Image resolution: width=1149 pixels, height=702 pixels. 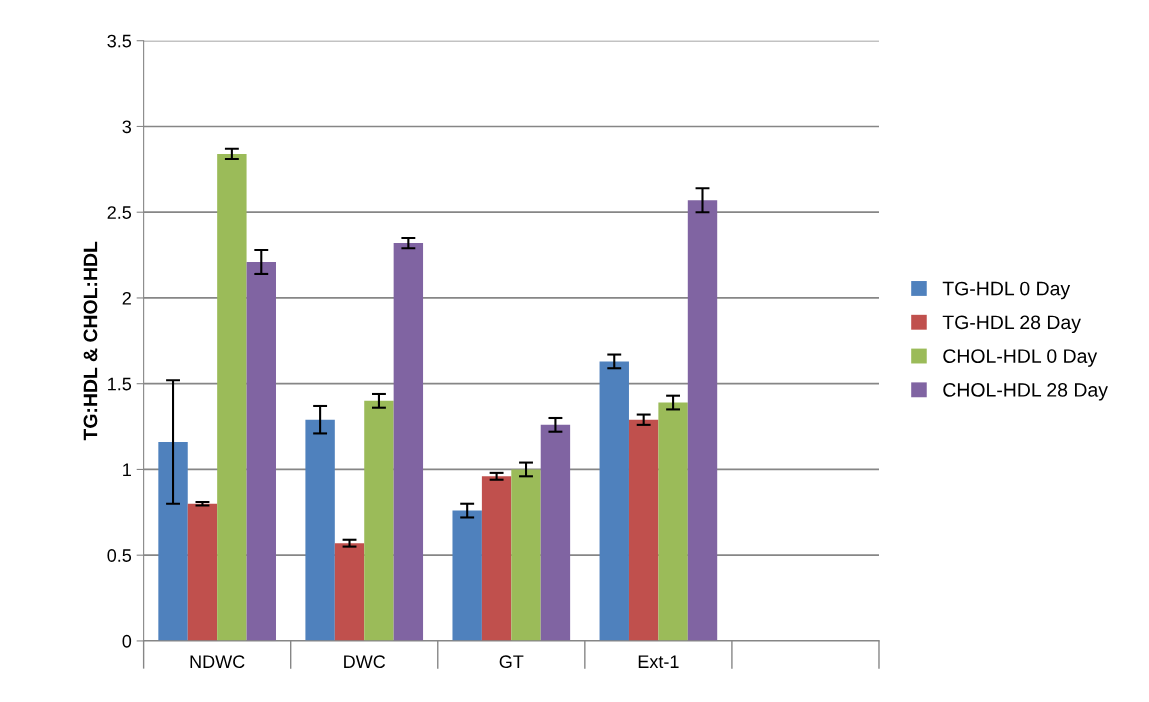 What do you see at coordinates (217, 662) in the screenshot?
I see `x-tick-label: NDWC` at bounding box center [217, 662].